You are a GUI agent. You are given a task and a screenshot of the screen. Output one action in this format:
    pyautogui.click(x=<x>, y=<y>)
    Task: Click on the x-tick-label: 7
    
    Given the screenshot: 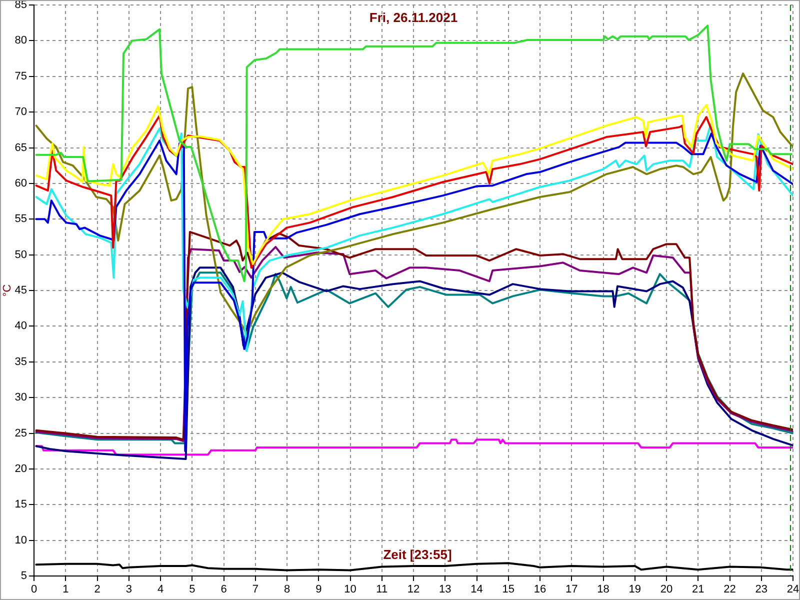 What is the action you would take?
    pyautogui.click(x=255, y=590)
    